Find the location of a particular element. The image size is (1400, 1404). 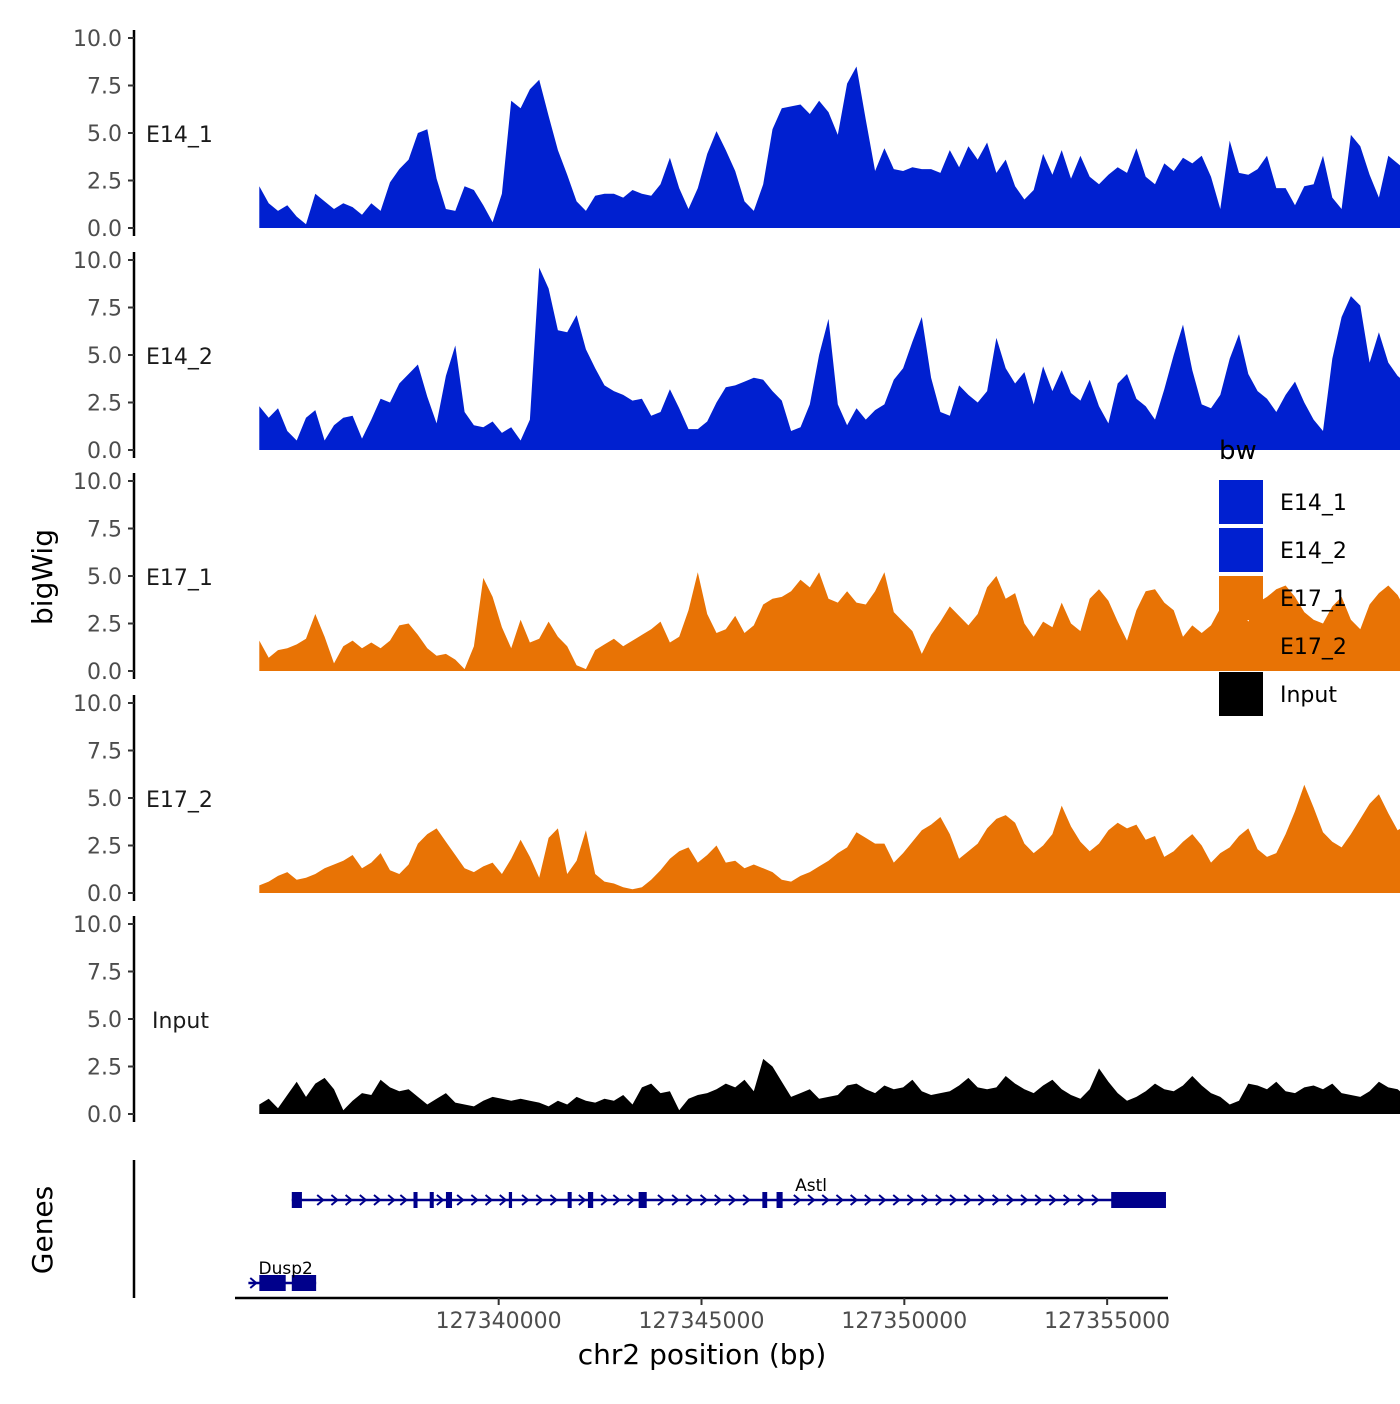

track-panel-e17-2: 0.0 2.5 5.0 7.5 10.0 E17_2 is located at coordinates (736, 799).